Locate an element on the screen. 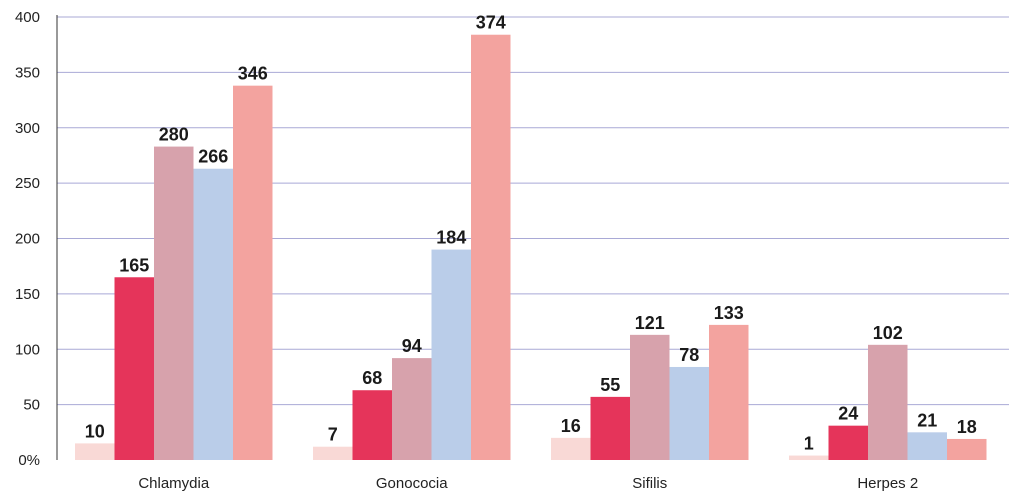  y-axis-ticks: 0% 50 100 150 200 250 300 350 400 is located at coordinates (27, 239).